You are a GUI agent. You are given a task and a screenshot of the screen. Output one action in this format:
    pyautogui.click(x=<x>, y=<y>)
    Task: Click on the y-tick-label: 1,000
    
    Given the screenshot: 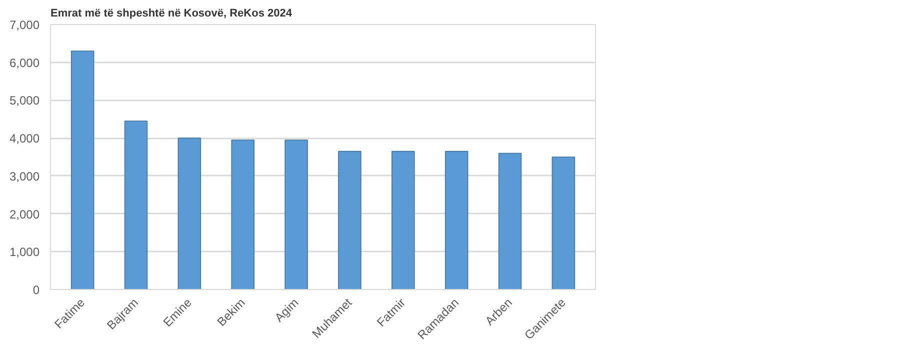 What is the action you would take?
    pyautogui.click(x=24, y=252)
    